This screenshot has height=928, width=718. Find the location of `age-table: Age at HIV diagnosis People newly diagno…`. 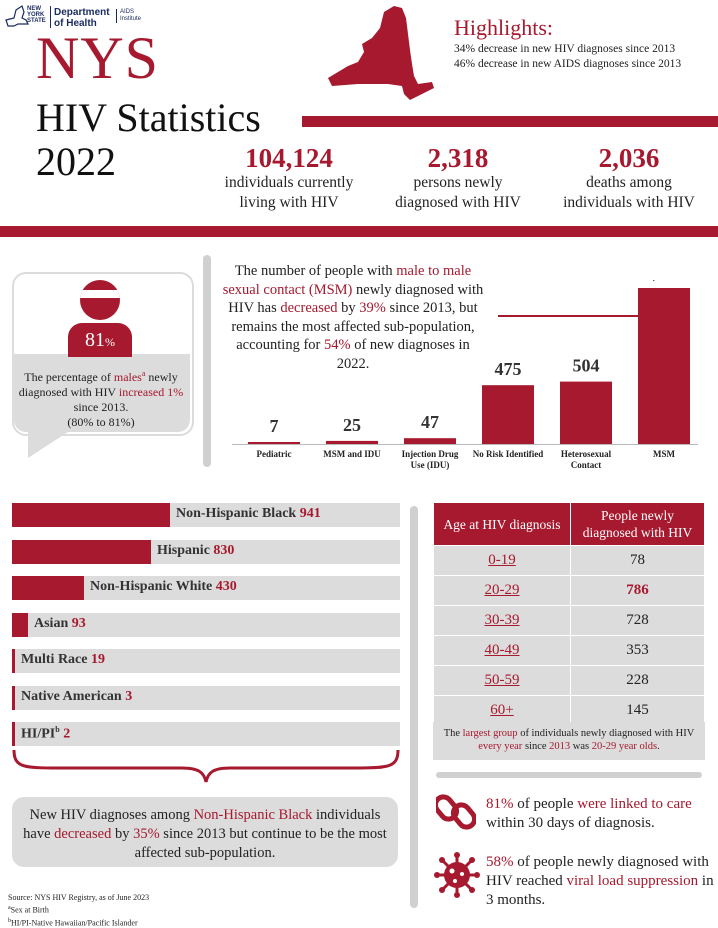

age-table: Age at HIV diagnosis People newly diagno… is located at coordinates (569, 614).